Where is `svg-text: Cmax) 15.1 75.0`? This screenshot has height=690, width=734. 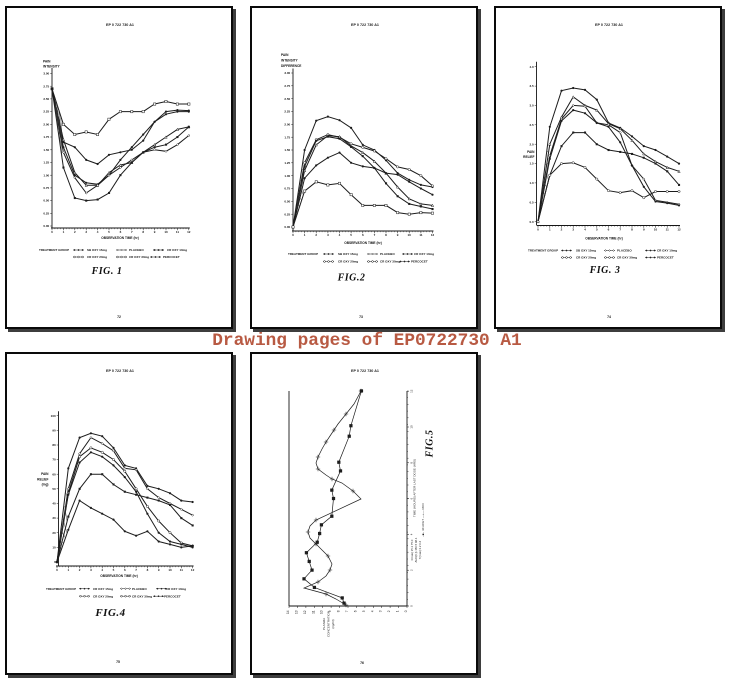 svg-text: Cmax) 15.1 75.0 is located at coordinates (412, 549).